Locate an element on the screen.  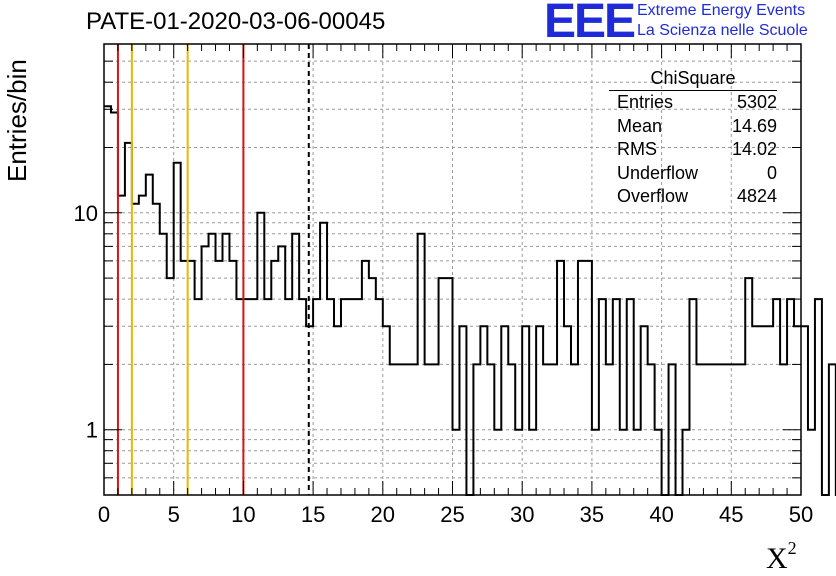
stats-title: ChiSquare is located at coordinates (693, 78).